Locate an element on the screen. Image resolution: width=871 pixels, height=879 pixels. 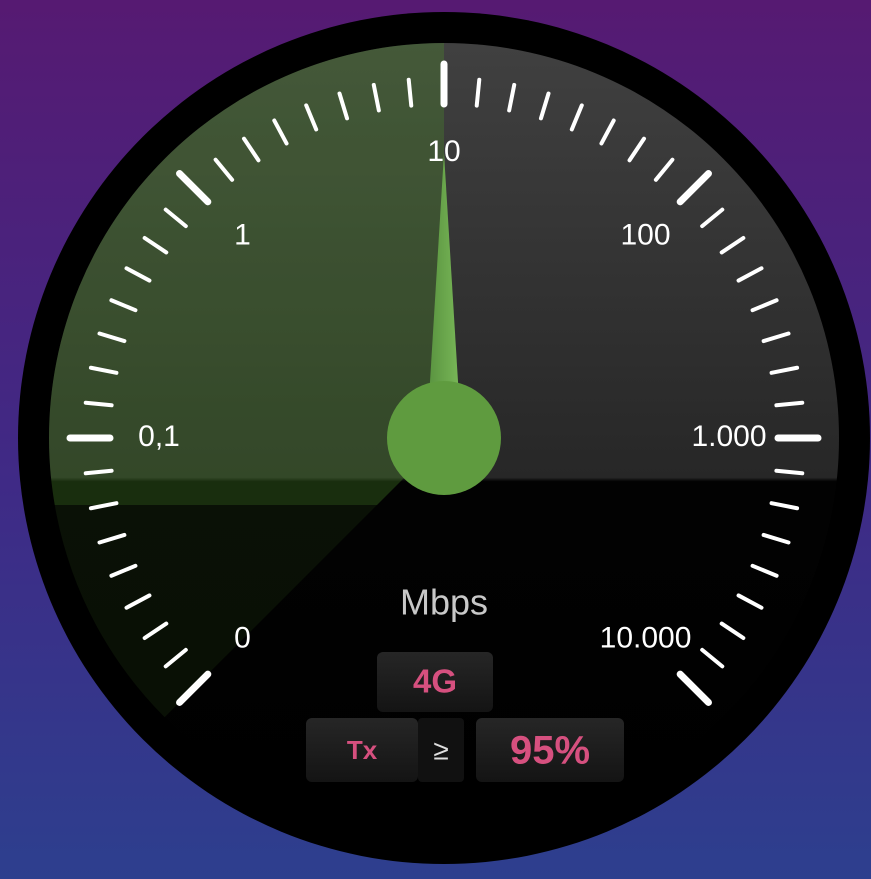
network-label: 4G is located at coordinates (435, 681).